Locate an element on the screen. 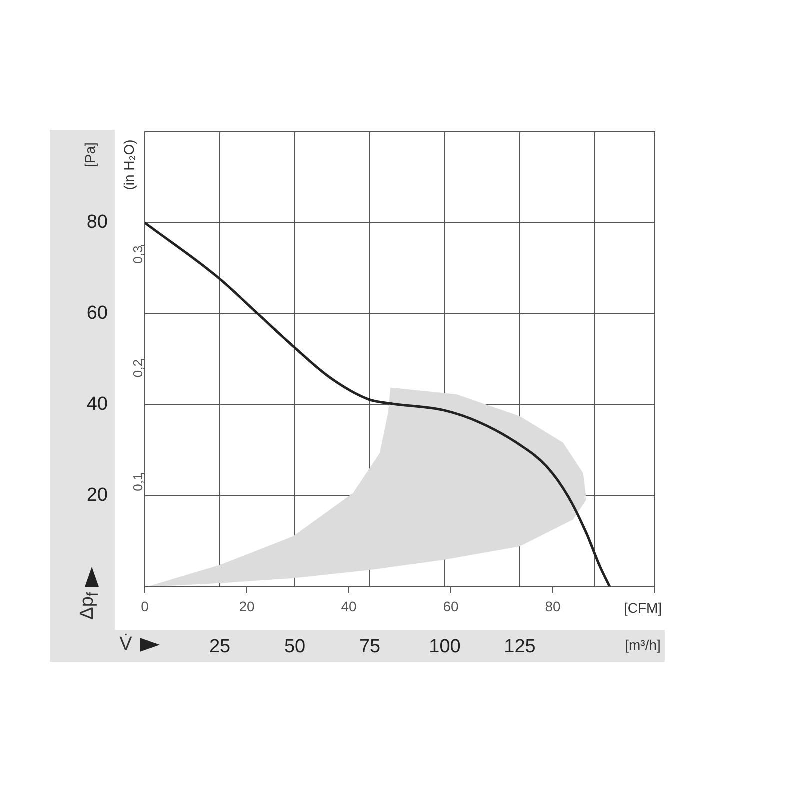  y2-axis-title: (in H₂O) is located at coordinates (129, 165).